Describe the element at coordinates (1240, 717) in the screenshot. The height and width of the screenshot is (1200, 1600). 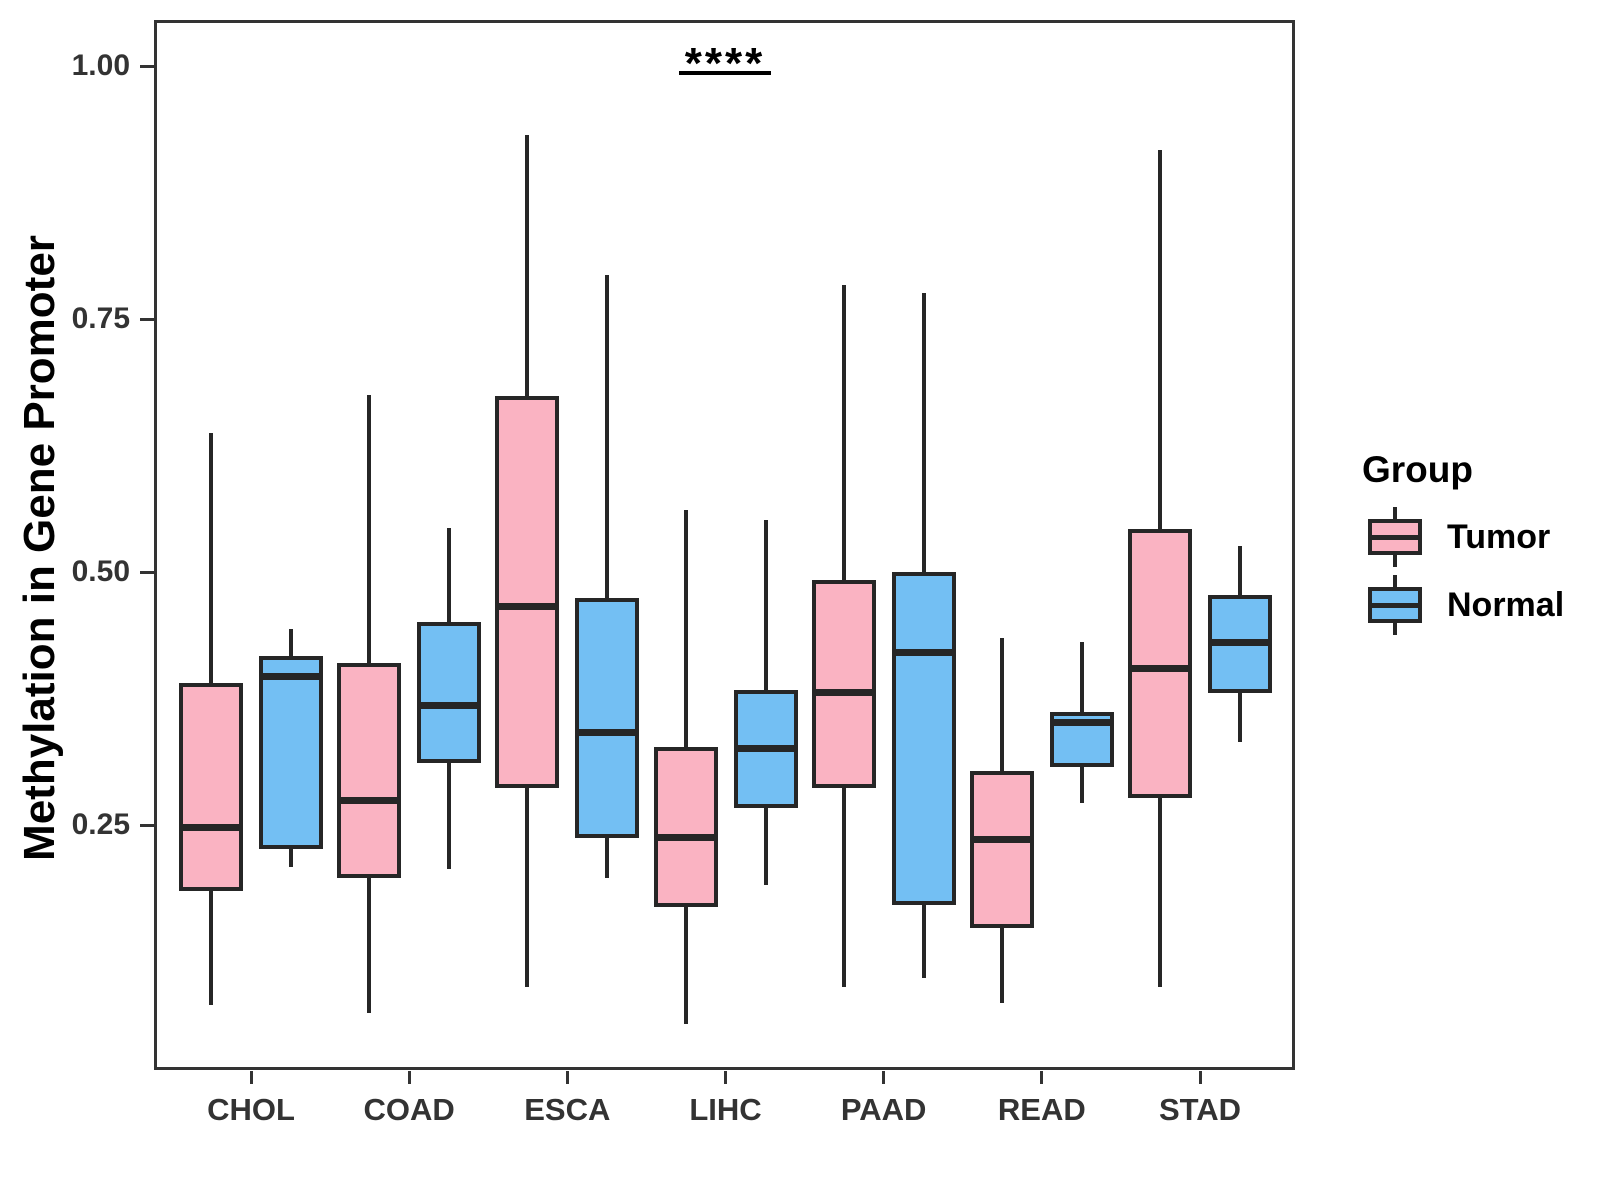
I see `whisker-lower-stad-normal` at that location.